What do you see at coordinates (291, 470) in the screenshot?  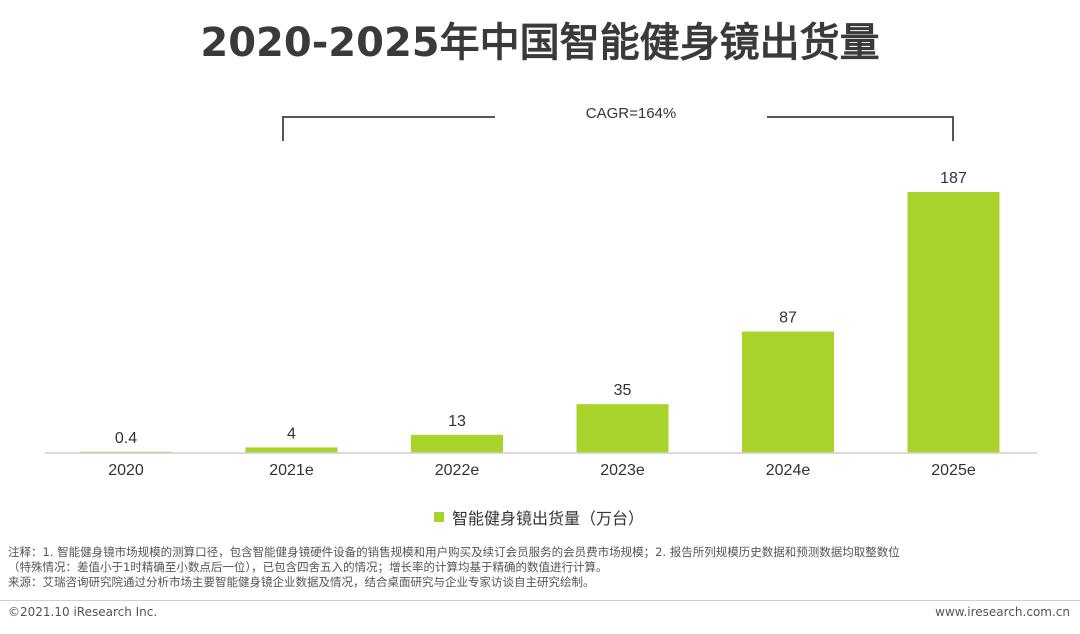 I see `category-label-2021e: 2021e` at bounding box center [291, 470].